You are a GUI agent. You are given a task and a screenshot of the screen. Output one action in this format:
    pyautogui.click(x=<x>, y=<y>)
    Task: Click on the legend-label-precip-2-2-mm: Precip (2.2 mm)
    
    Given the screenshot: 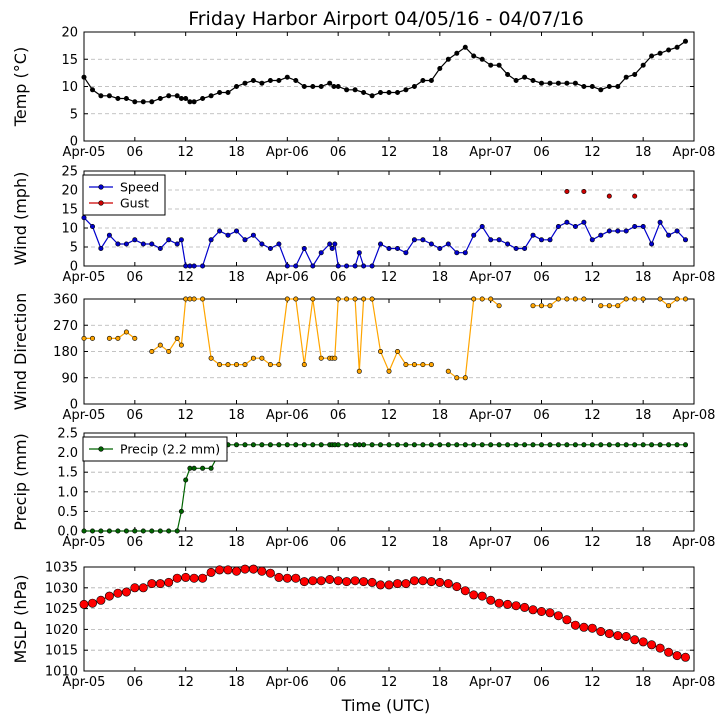 What is the action you would take?
    pyautogui.click(x=170, y=449)
    